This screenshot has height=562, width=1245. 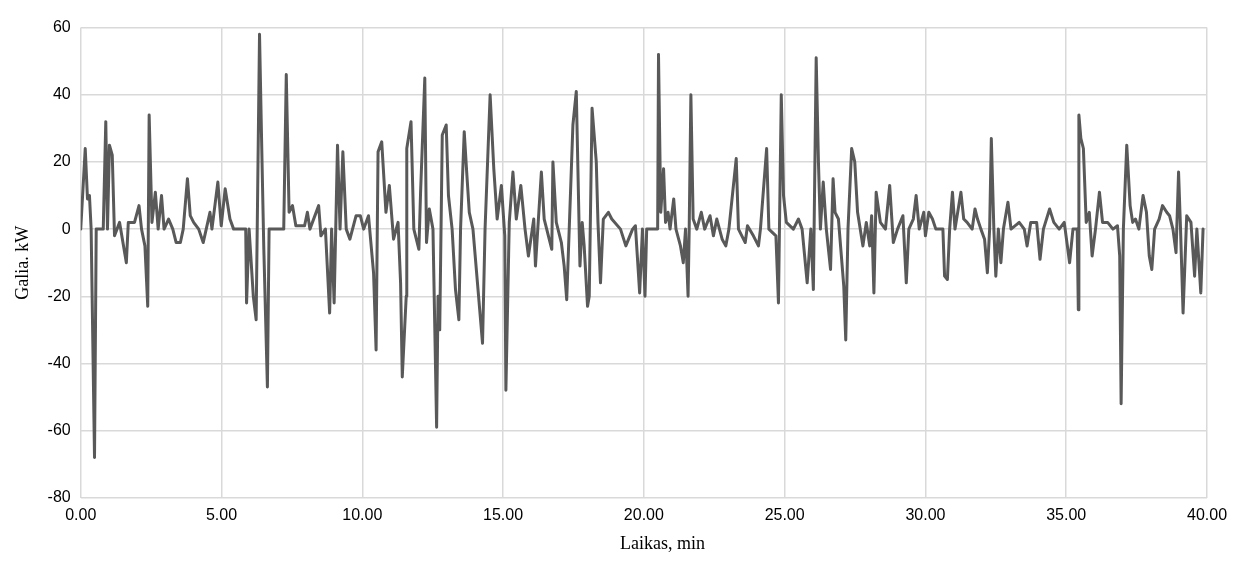 I want to click on x-tick-label: 30.00, so click(x=925, y=514).